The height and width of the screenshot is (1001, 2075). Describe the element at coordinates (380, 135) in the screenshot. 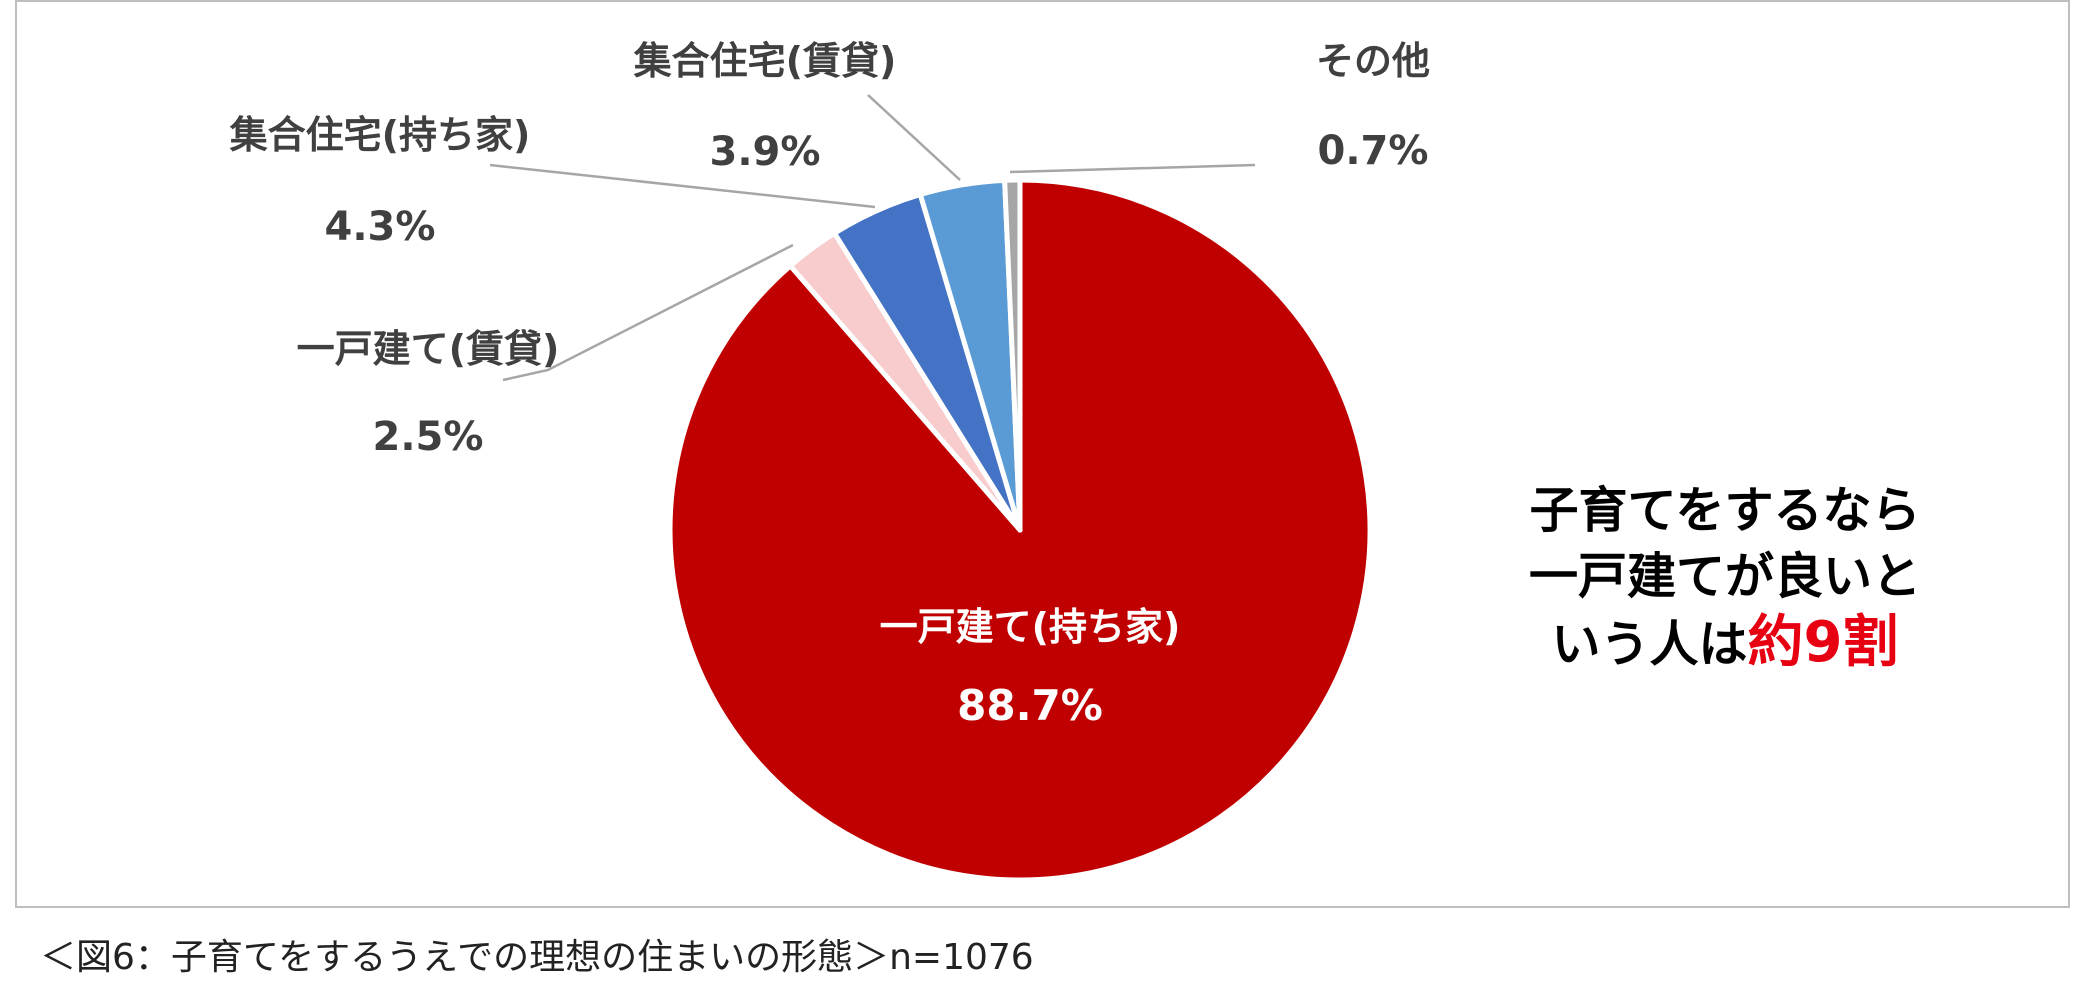

I see `label-apartment-owned: 集合住宅(持ち家)` at that location.